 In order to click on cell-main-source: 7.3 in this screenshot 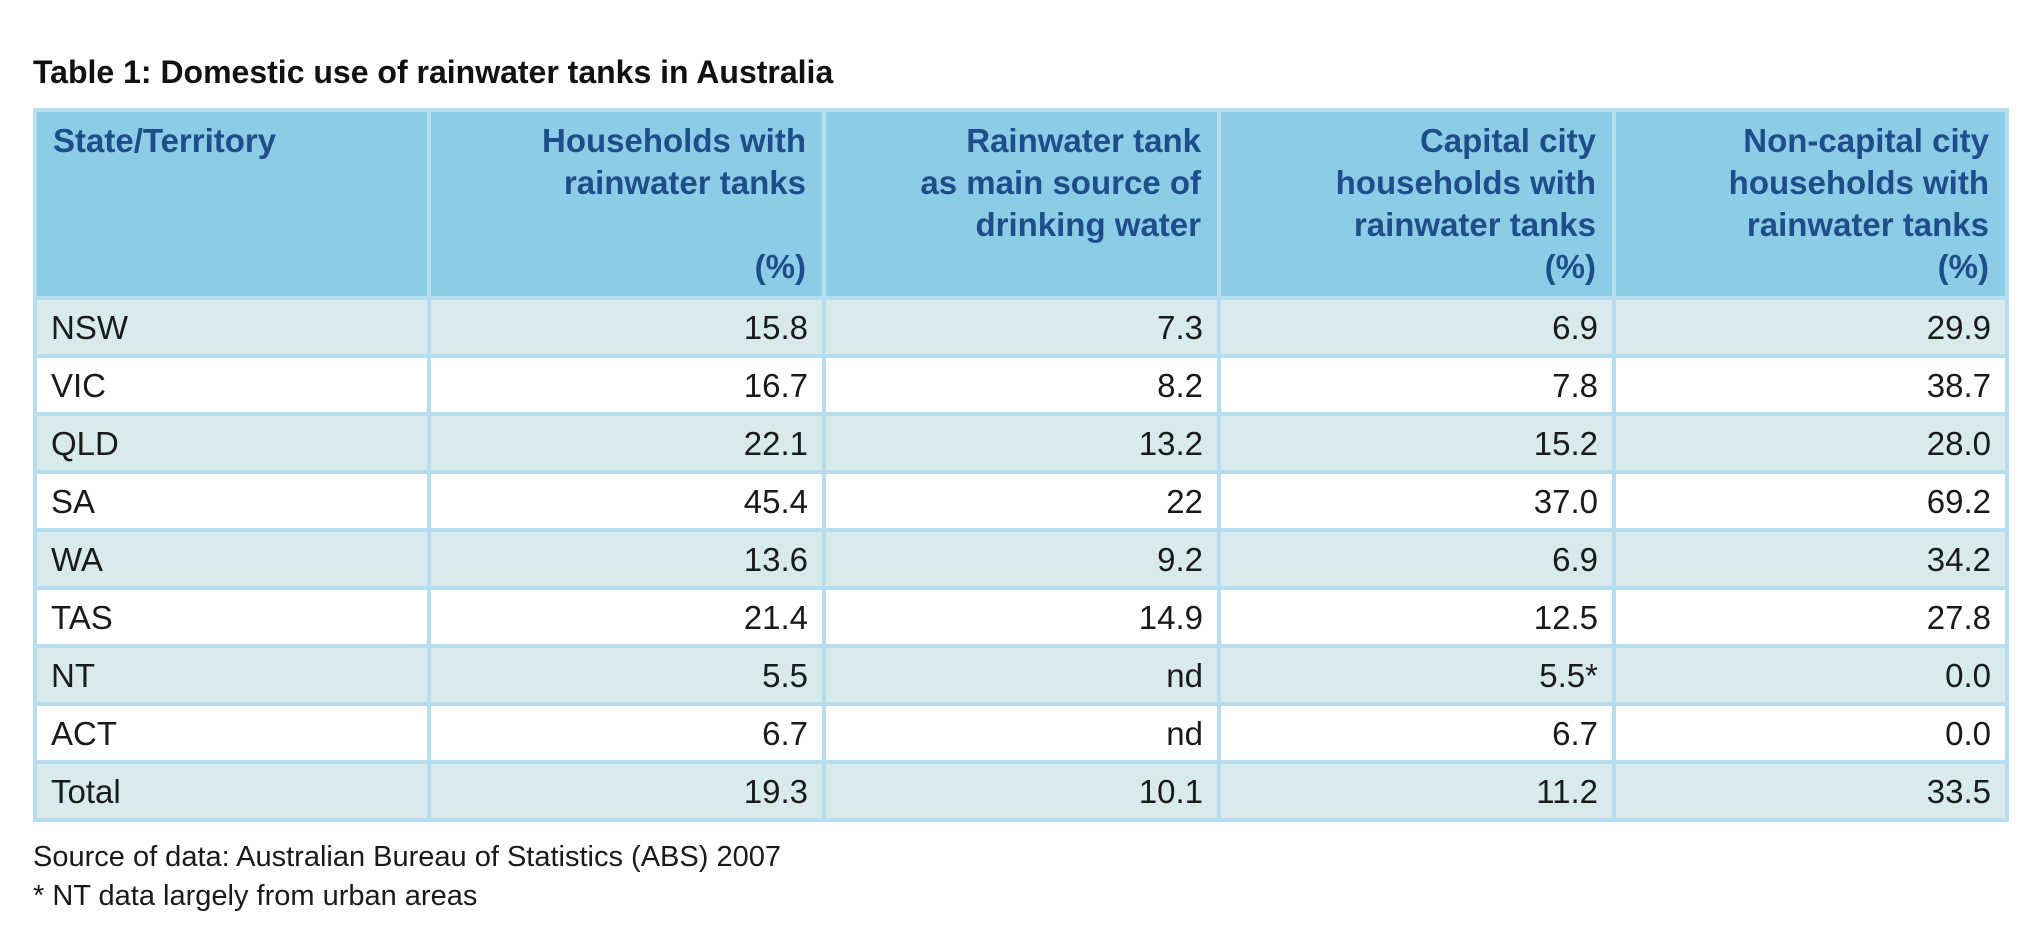, I will do `click(1021, 327)`.